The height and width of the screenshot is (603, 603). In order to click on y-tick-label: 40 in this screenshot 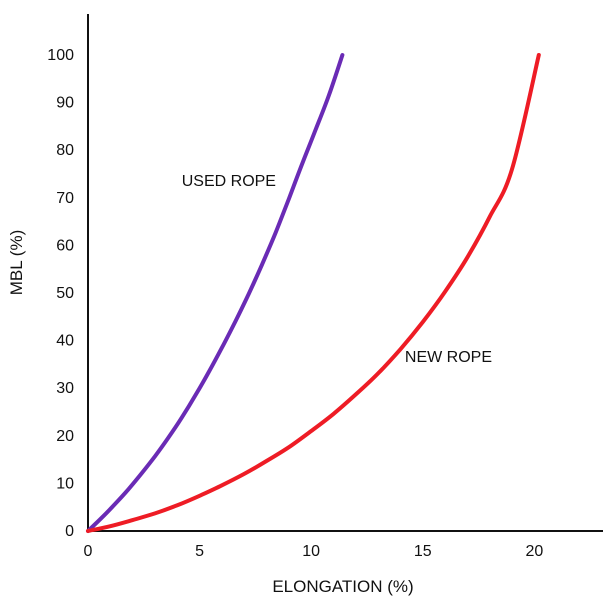, I will do `click(65, 341)`.